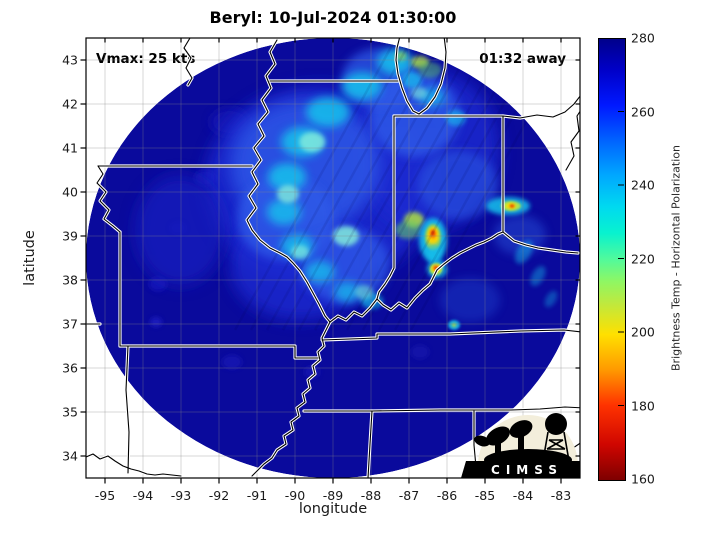  I want to click on colorbar-tick-label: 160, so click(643, 479).